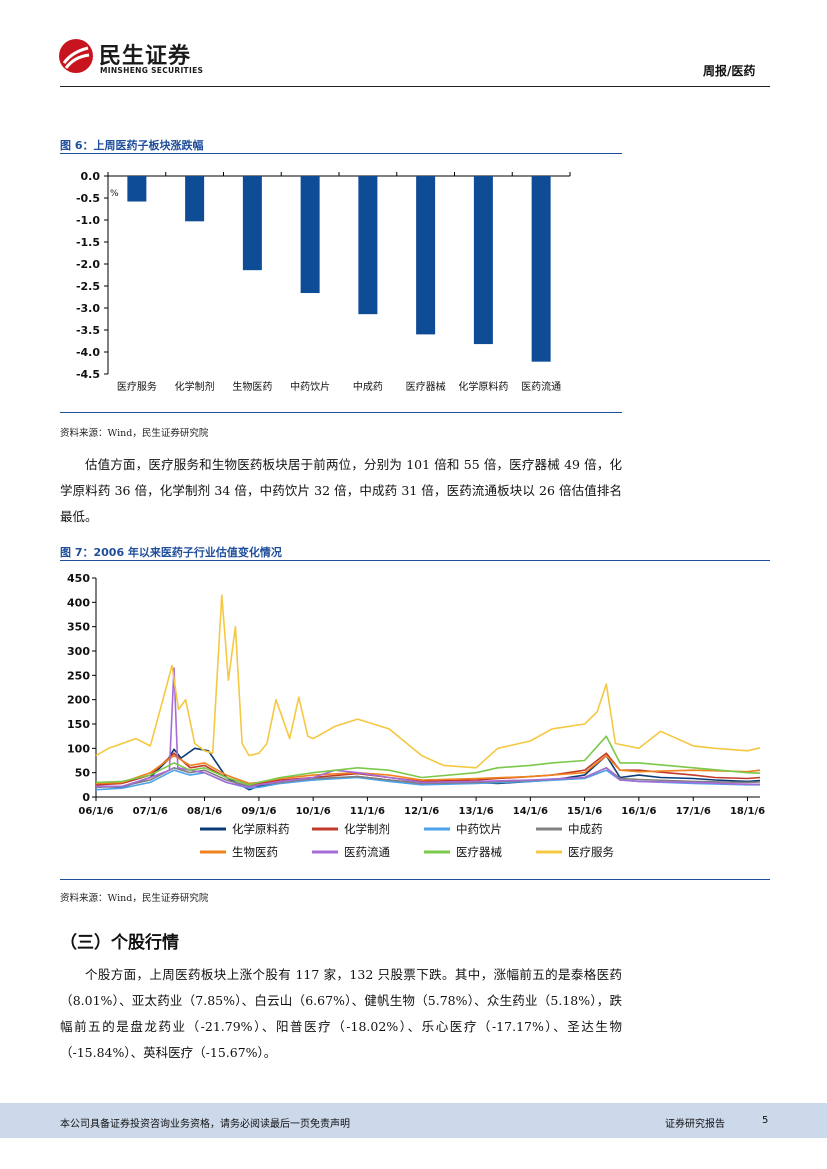  I want to click on bar-中药饮片, so click(310, 235).